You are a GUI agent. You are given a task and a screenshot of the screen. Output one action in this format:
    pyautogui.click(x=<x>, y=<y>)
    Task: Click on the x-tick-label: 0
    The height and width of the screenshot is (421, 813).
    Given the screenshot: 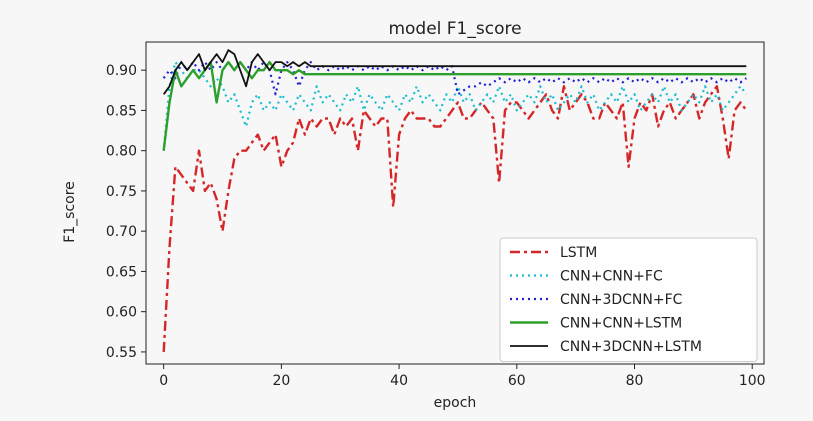 What is the action you would take?
    pyautogui.click(x=163, y=381)
    